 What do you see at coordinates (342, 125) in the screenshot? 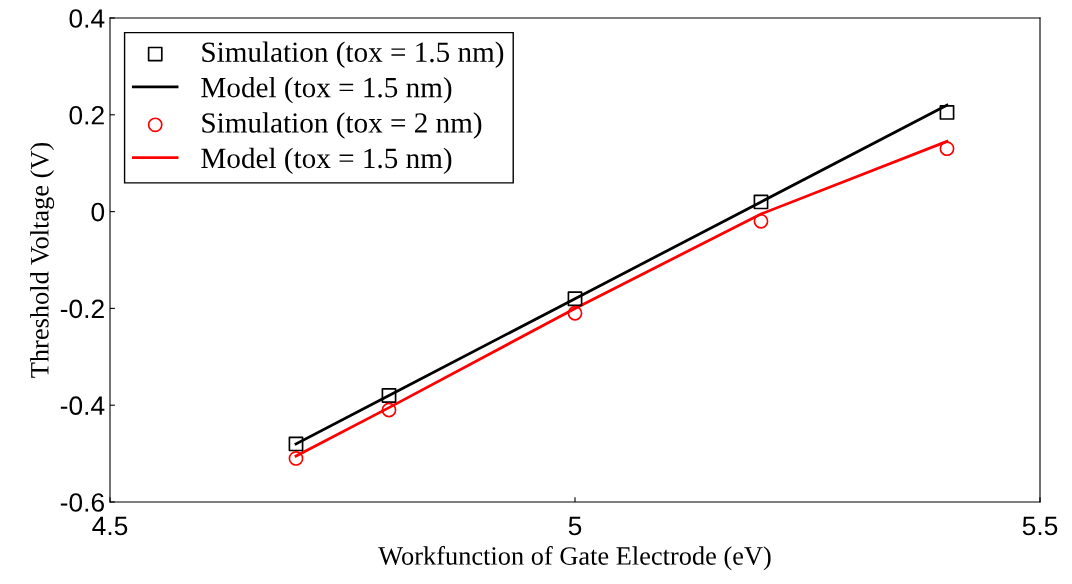
I see `legend-label: Simulation (tox = 2 nm)` at bounding box center [342, 125].